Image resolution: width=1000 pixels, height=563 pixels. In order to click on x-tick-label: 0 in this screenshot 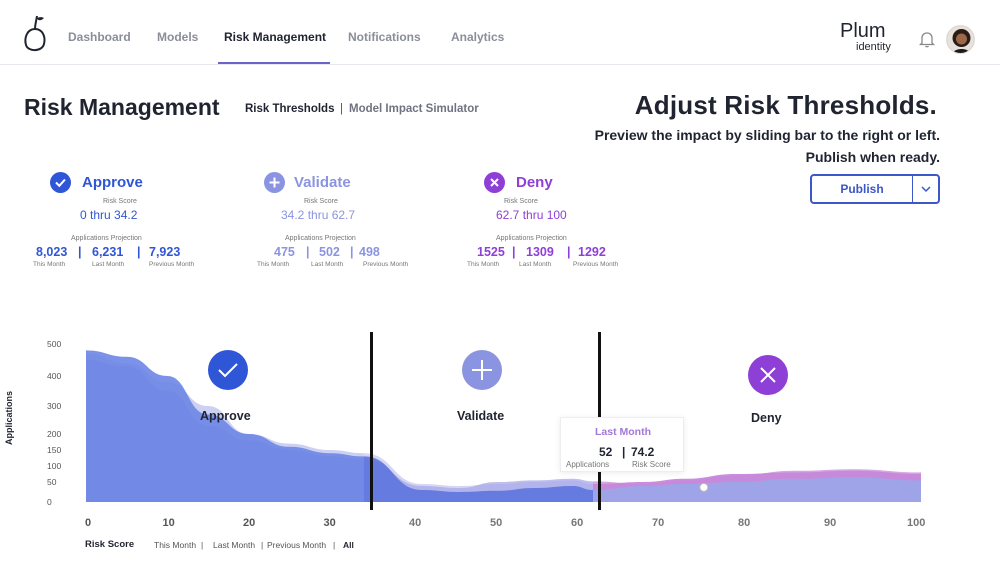, I will do `click(88, 523)`.